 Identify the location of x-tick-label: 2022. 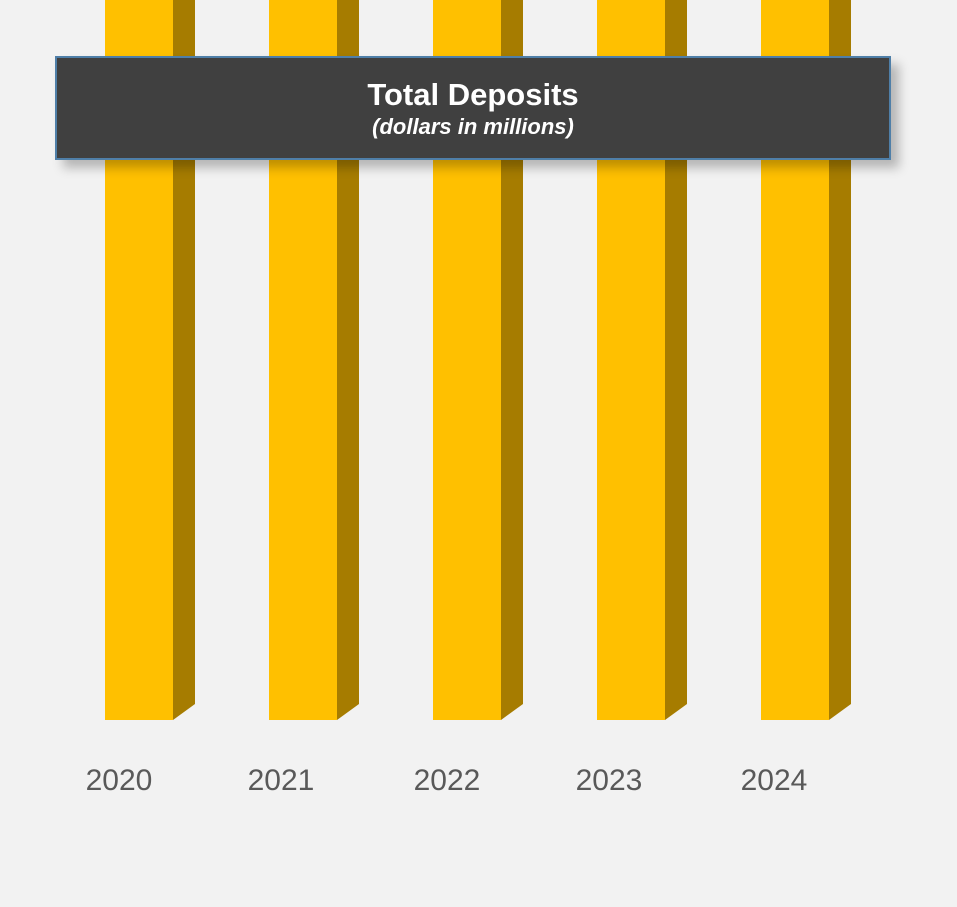
(447, 780).